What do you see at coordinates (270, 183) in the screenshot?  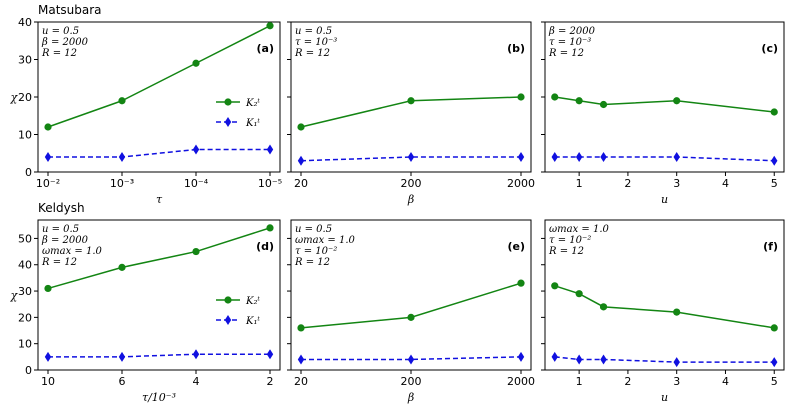 I see `x-tick-label: 10⁻⁵` at bounding box center [270, 183].